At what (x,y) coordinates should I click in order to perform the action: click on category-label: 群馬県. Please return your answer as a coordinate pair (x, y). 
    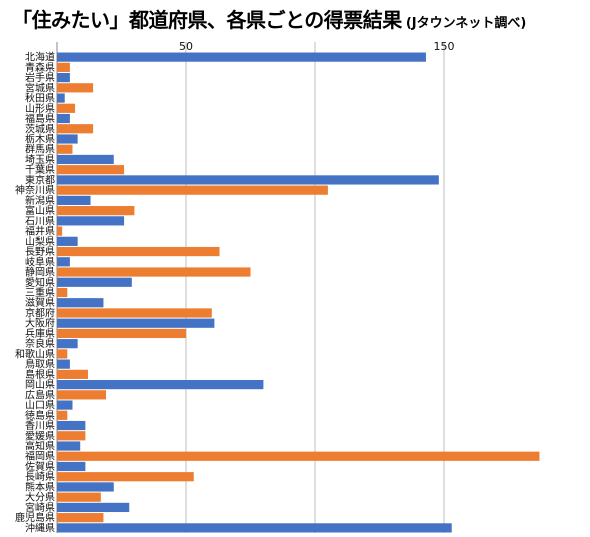
    Looking at the image, I should click on (40, 149).